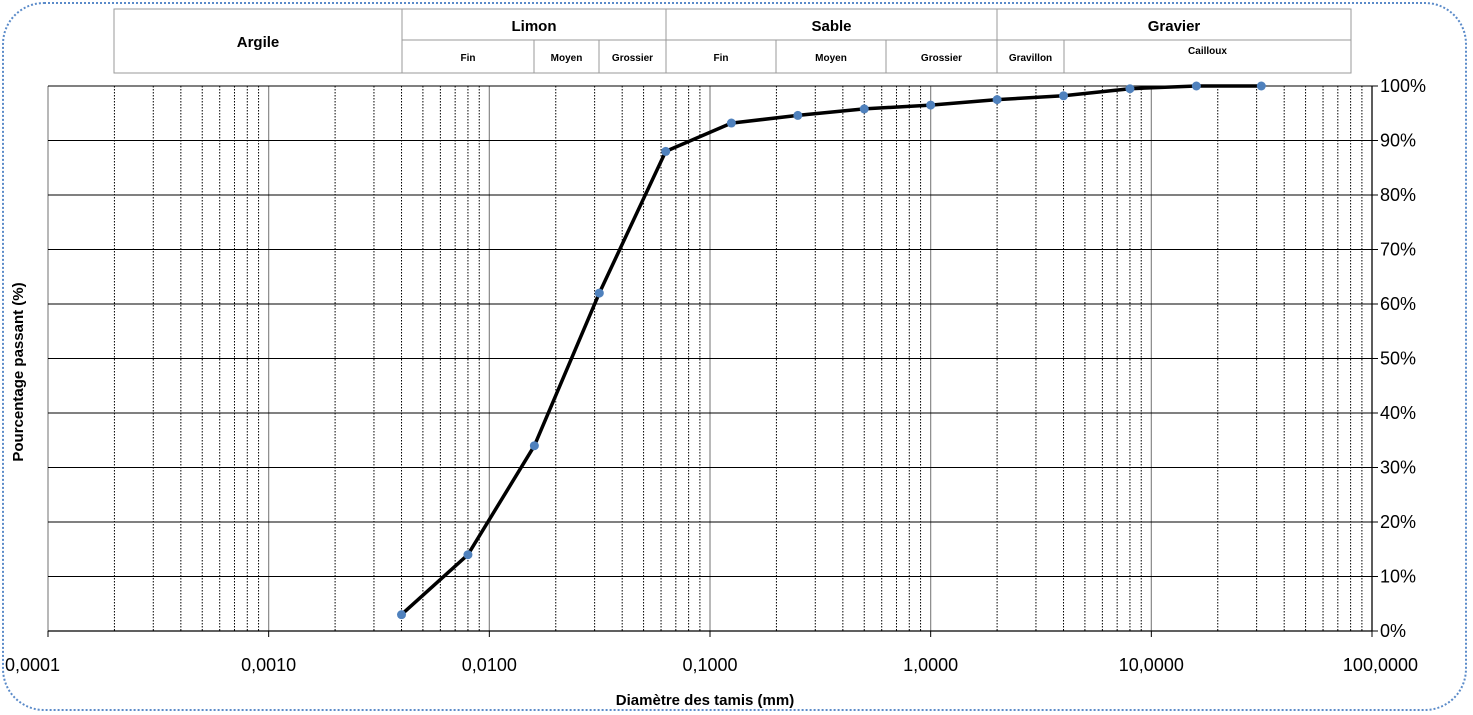  Describe the element at coordinates (831, 26) in the screenshot. I see `group-label: Sable` at that location.